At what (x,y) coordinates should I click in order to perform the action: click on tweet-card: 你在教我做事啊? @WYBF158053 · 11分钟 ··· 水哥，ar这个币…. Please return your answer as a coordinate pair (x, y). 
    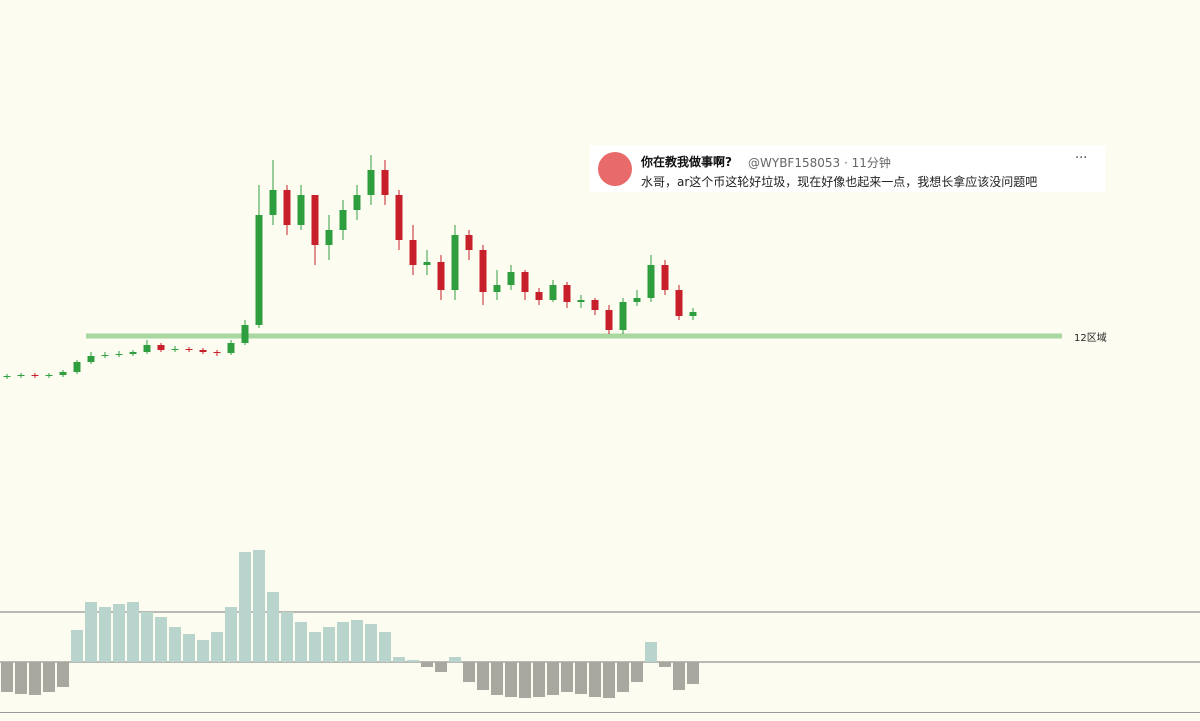
    Looking at the image, I should click on (847, 168).